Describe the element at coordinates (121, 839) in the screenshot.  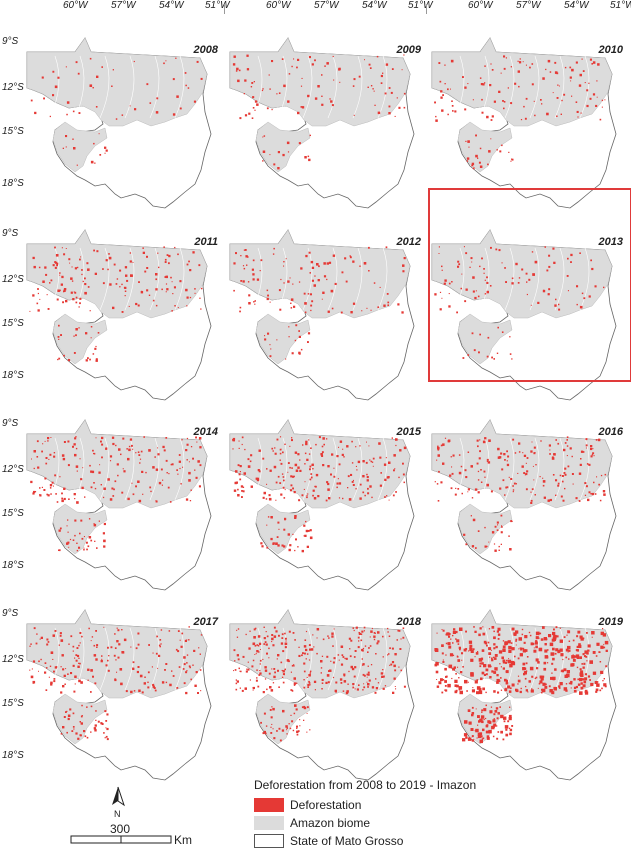
I see `scale-bar` at that location.